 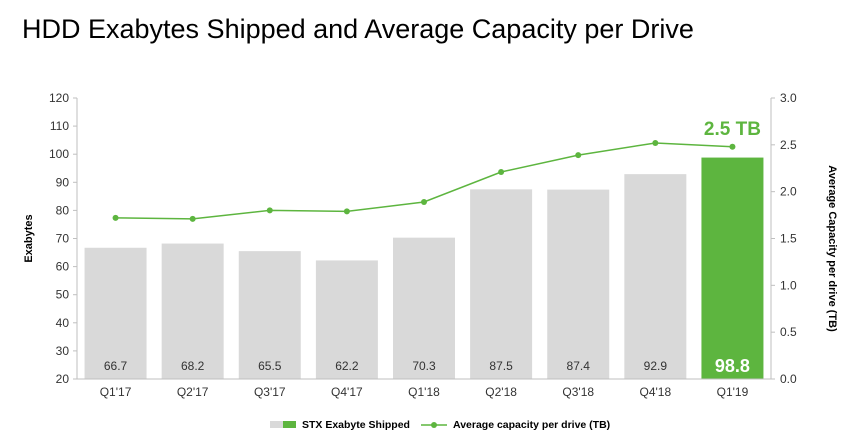 I want to click on capacity-point-Q2'18, so click(x=501, y=171).